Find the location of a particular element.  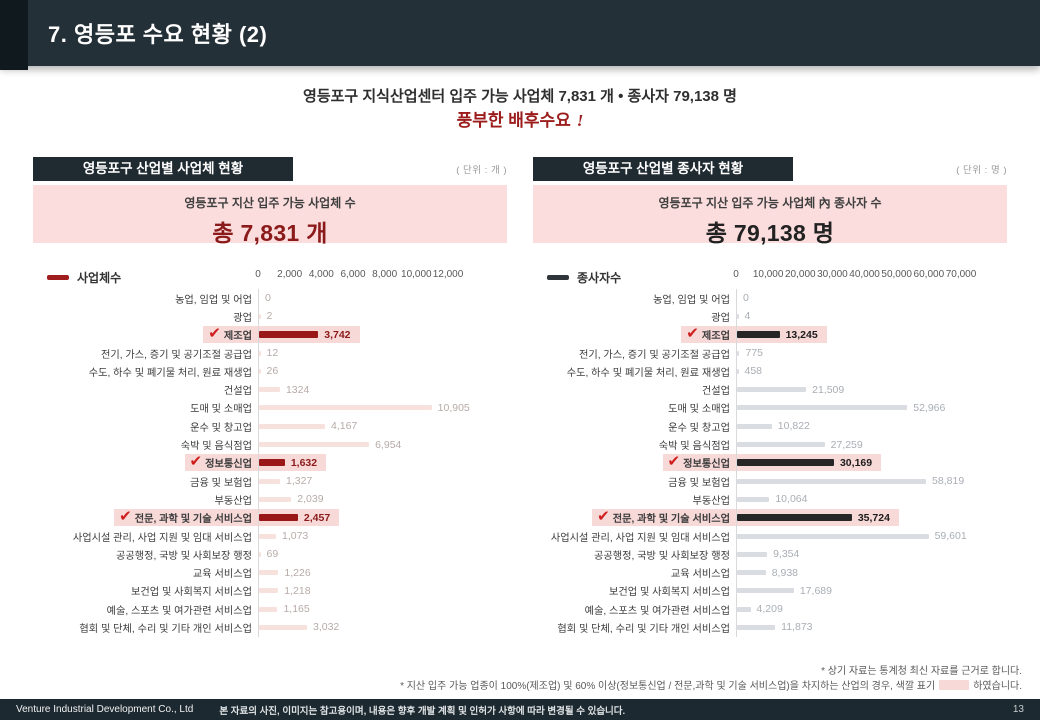

bar-value-label: 1324 is located at coordinates (297, 389).